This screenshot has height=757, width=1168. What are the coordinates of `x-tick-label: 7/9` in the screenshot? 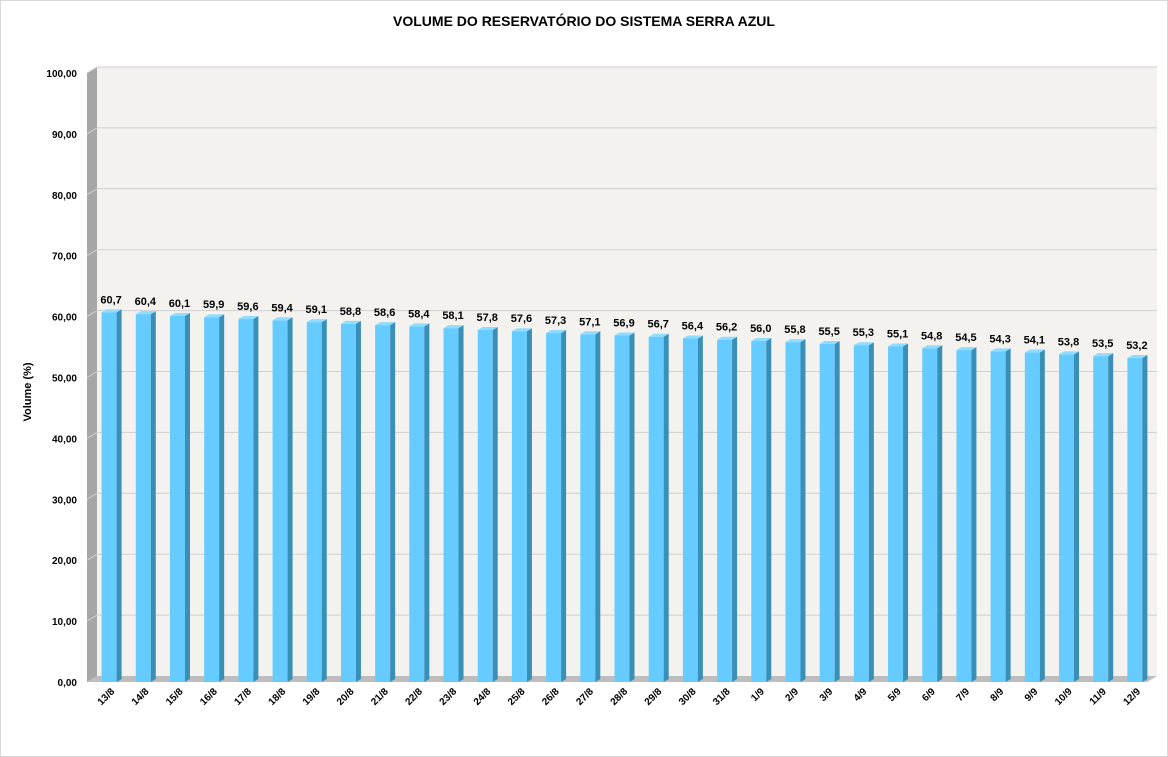 It's located at (963, 695).